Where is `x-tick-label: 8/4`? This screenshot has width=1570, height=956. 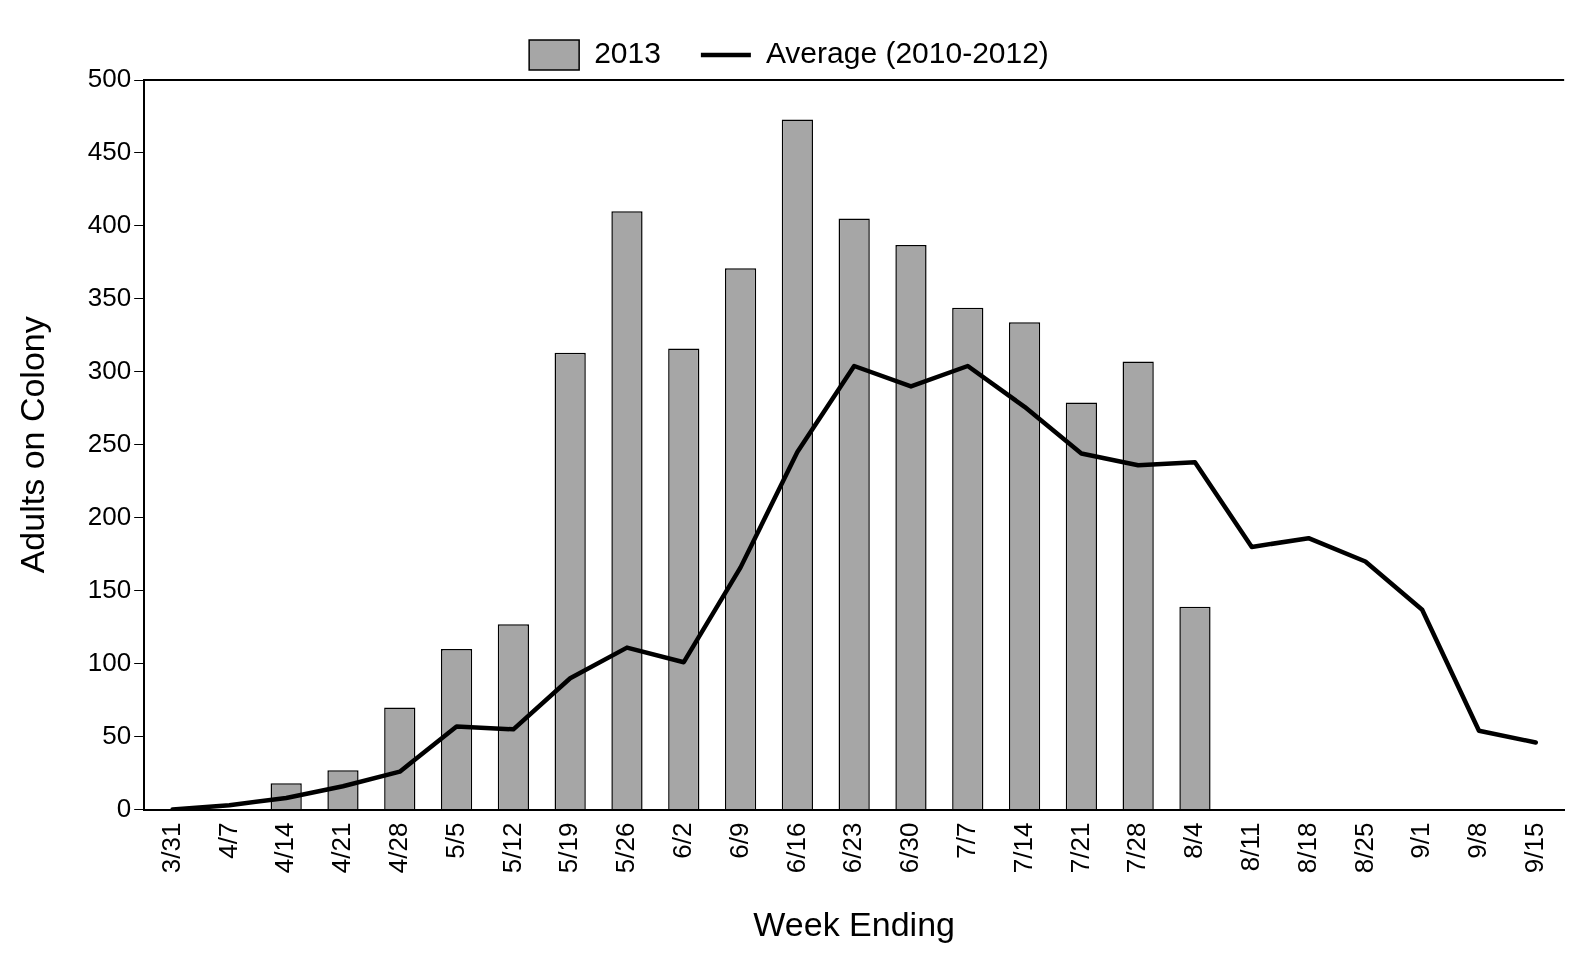
x-tick-label: 8/4 is located at coordinates (1193, 840).